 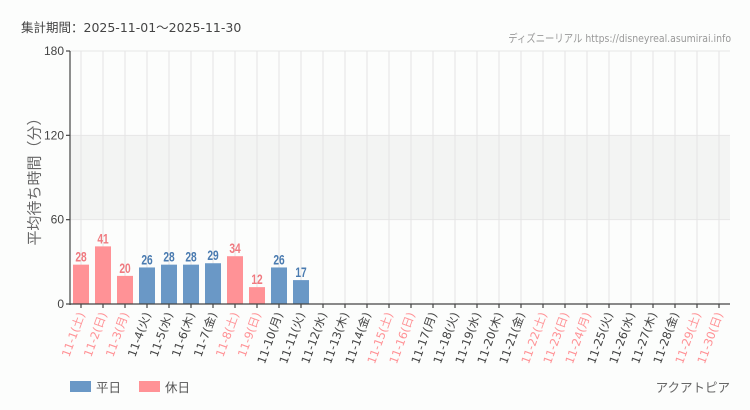 I want to click on legend-item-weekday: 平日, so click(x=95, y=386).